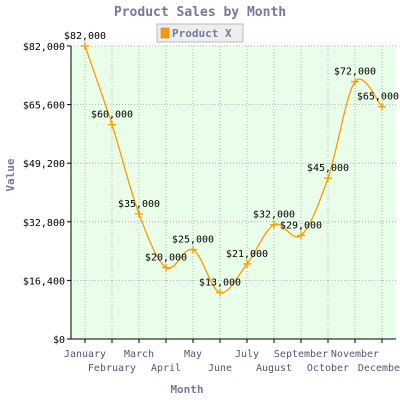  What do you see at coordinates (200, 12) in the screenshot?
I see `chart-title: Product Sales by Month` at bounding box center [200, 12].